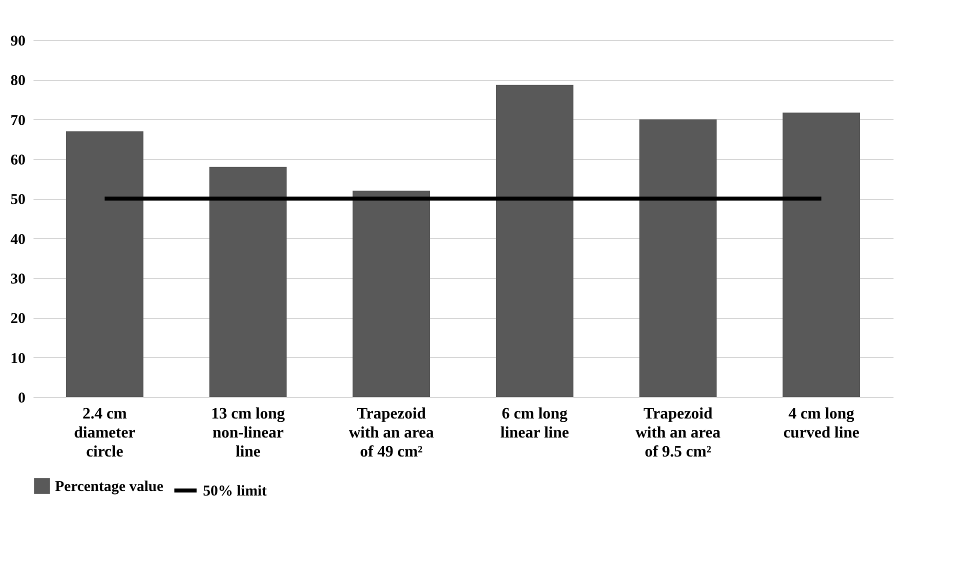 The height and width of the screenshot is (569, 960). Describe the element at coordinates (18, 81) in the screenshot. I see `y-tick-label: 80` at that location.